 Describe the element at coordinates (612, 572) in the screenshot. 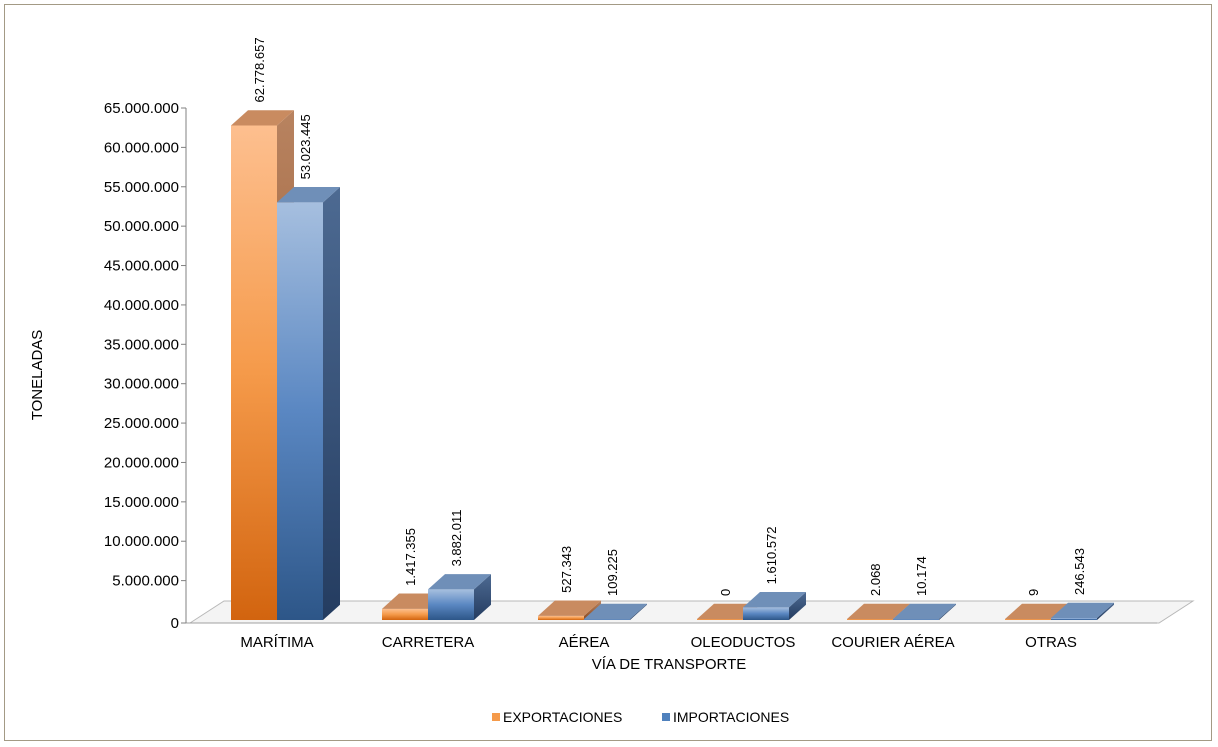

I see `data-label-importaciones-2: 109.225` at that location.